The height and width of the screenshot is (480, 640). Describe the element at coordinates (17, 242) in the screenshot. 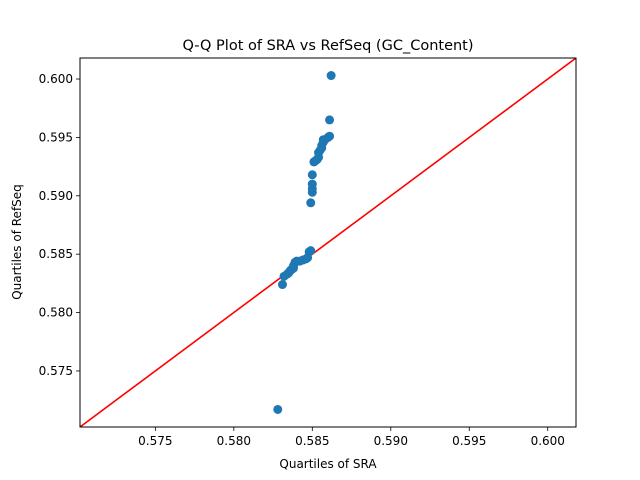

I see `y-axis-label: Quartiles of RefSeq` at that location.